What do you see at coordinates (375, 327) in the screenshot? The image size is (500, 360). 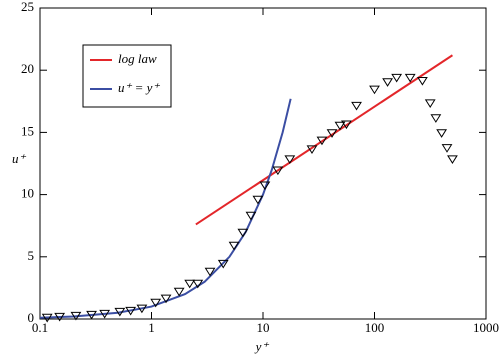 I see `x-tick-label: 100` at bounding box center [375, 327].